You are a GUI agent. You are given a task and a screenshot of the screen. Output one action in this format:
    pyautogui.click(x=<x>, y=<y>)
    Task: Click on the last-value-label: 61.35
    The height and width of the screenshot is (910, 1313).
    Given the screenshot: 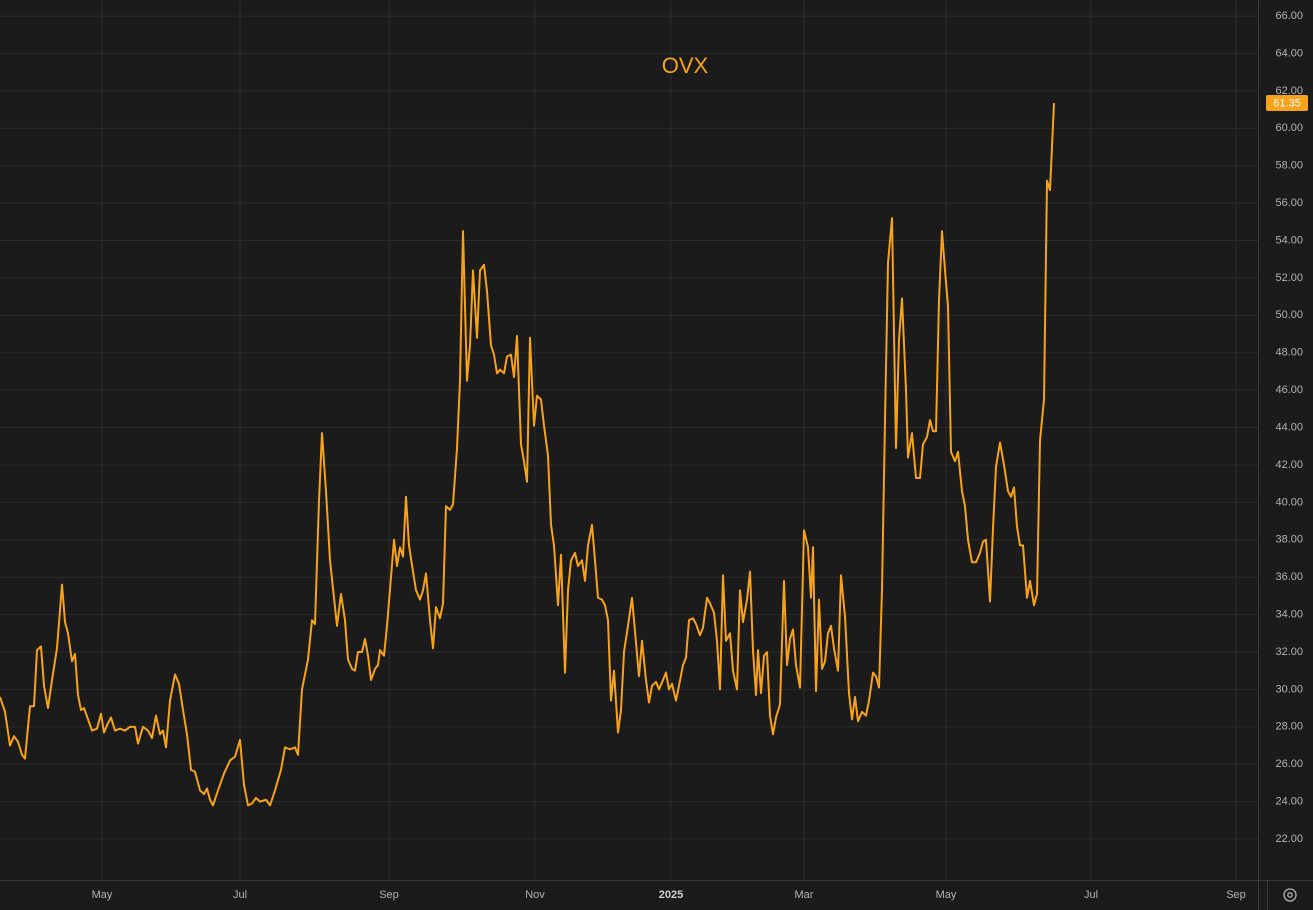 What is the action you would take?
    pyautogui.click(x=1287, y=103)
    